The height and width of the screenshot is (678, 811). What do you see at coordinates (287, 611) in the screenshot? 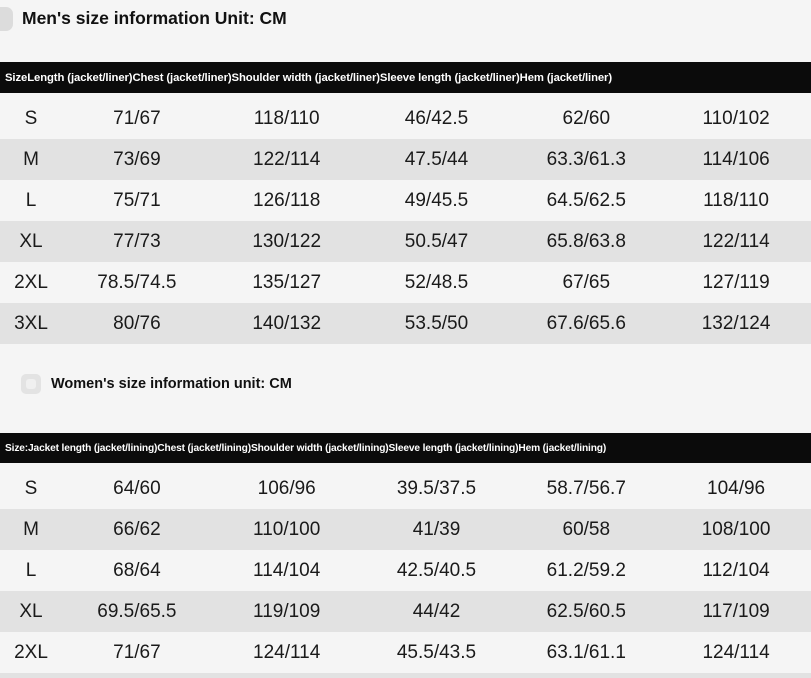
I see `measurement-cell: 119/109` at bounding box center [287, 611].